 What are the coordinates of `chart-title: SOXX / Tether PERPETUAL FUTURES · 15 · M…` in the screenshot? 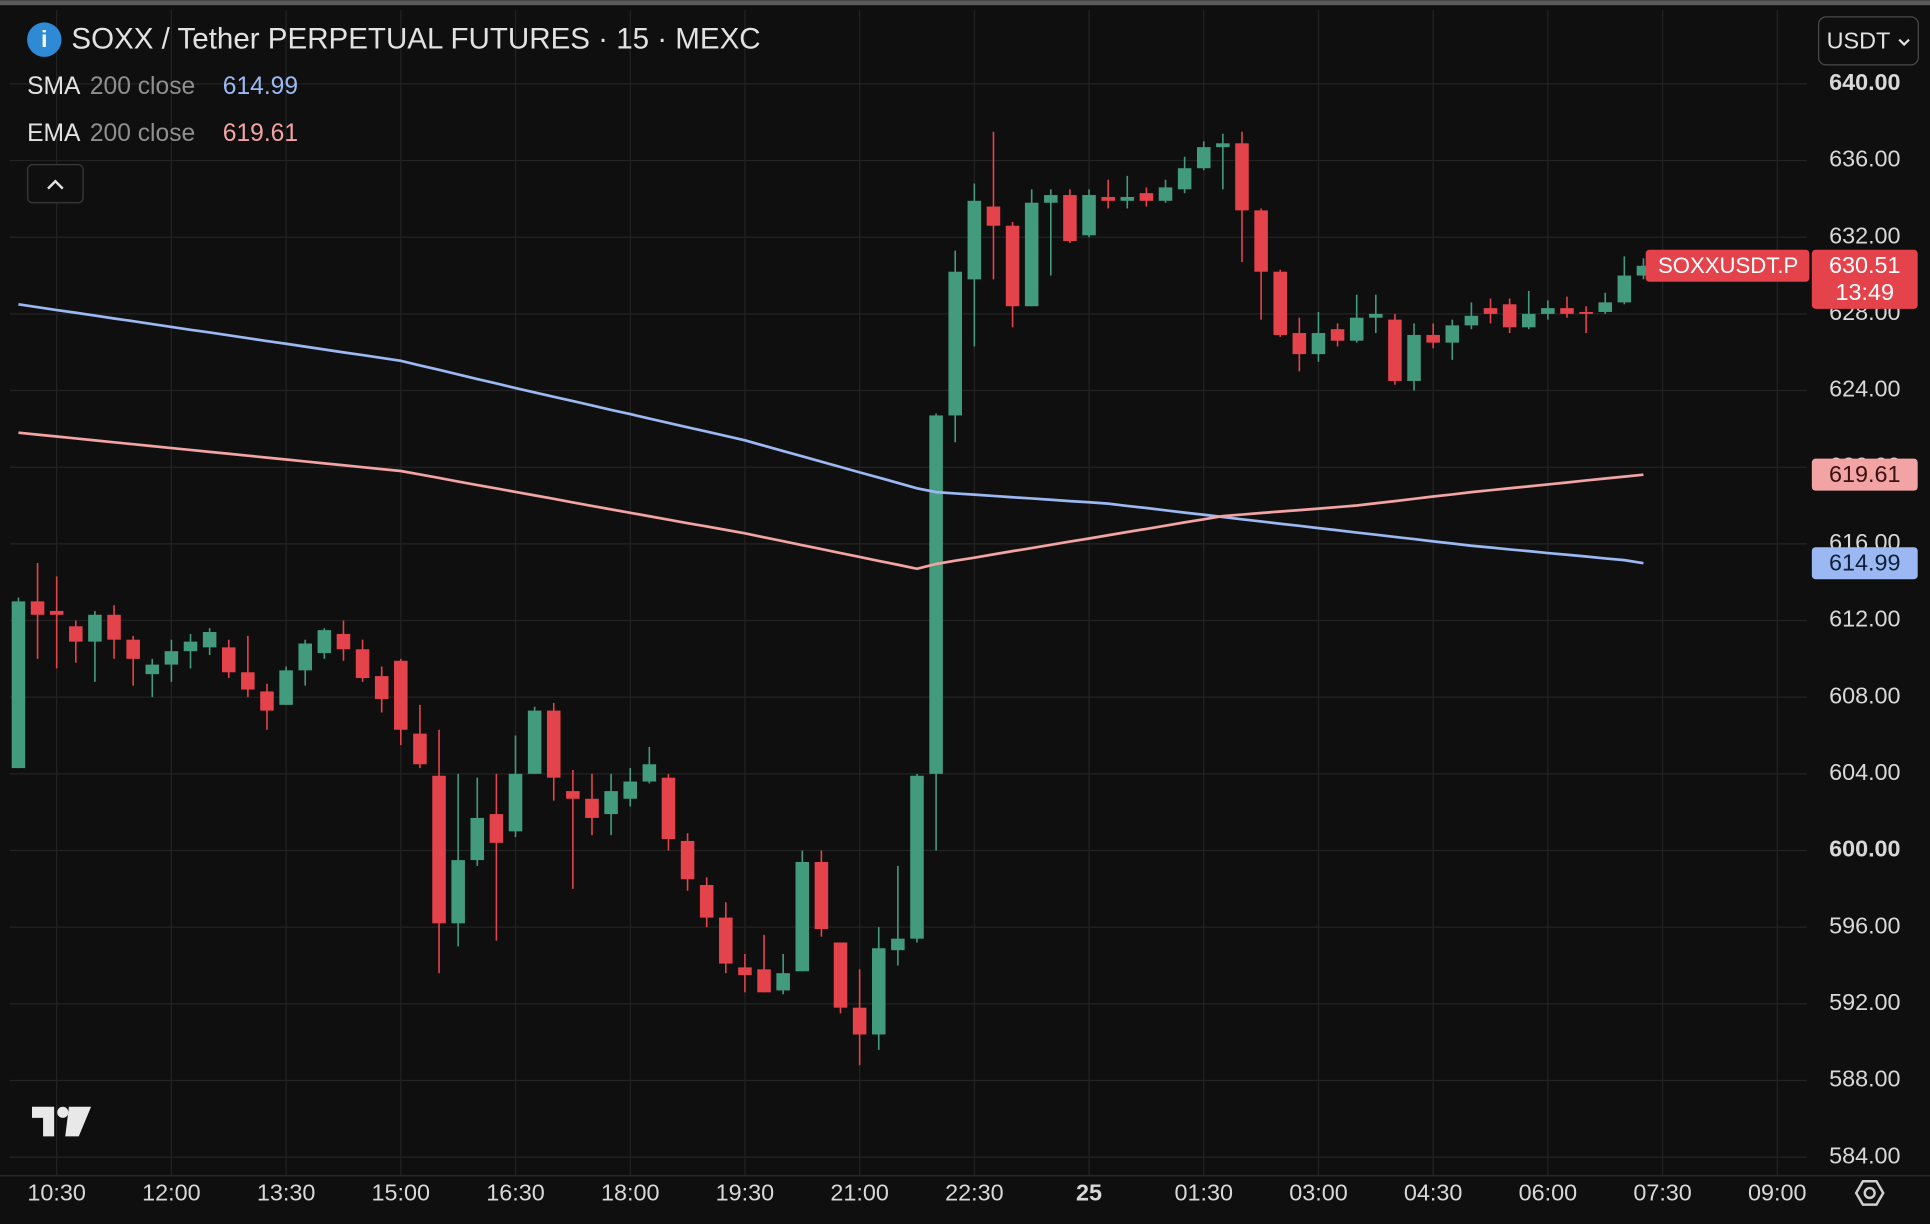 It's located at (415, 39).